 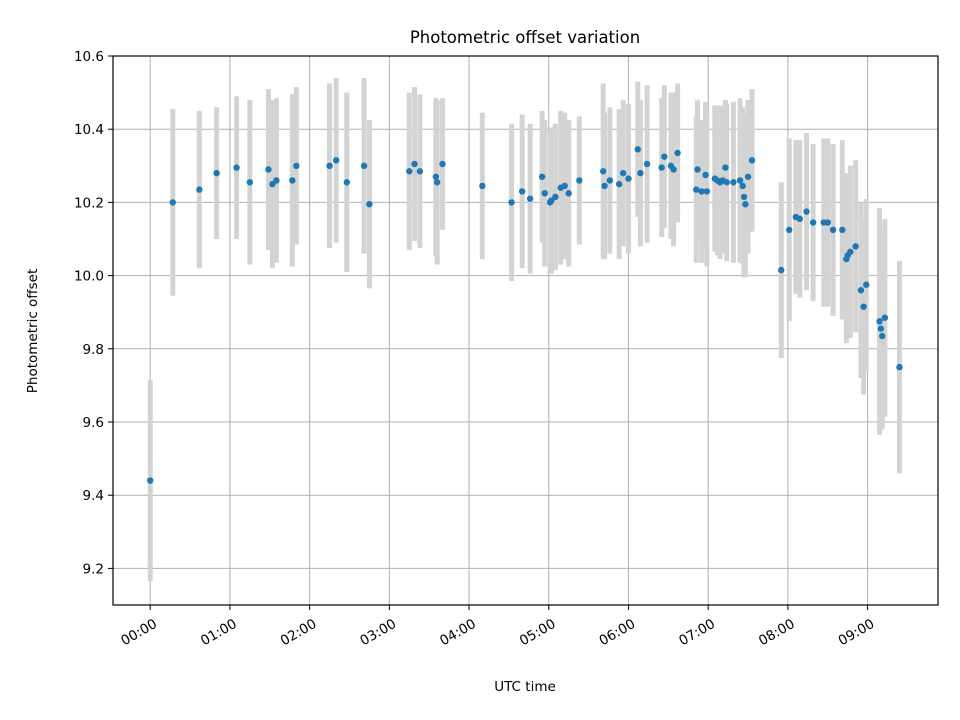 What do you see at coordinates (33, 331) in the screenshot?
I see `y-axis-label: Photometric offset` at bounding box center [33, 331].